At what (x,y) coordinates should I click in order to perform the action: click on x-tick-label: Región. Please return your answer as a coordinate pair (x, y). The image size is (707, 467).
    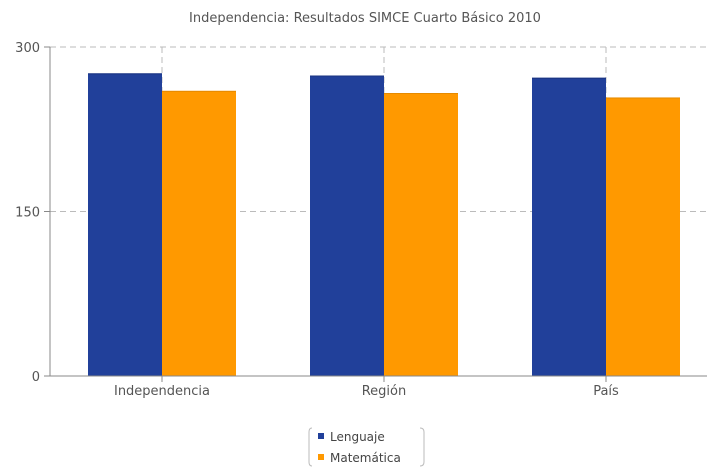
    Looking at the image, I should click on (384, 391).